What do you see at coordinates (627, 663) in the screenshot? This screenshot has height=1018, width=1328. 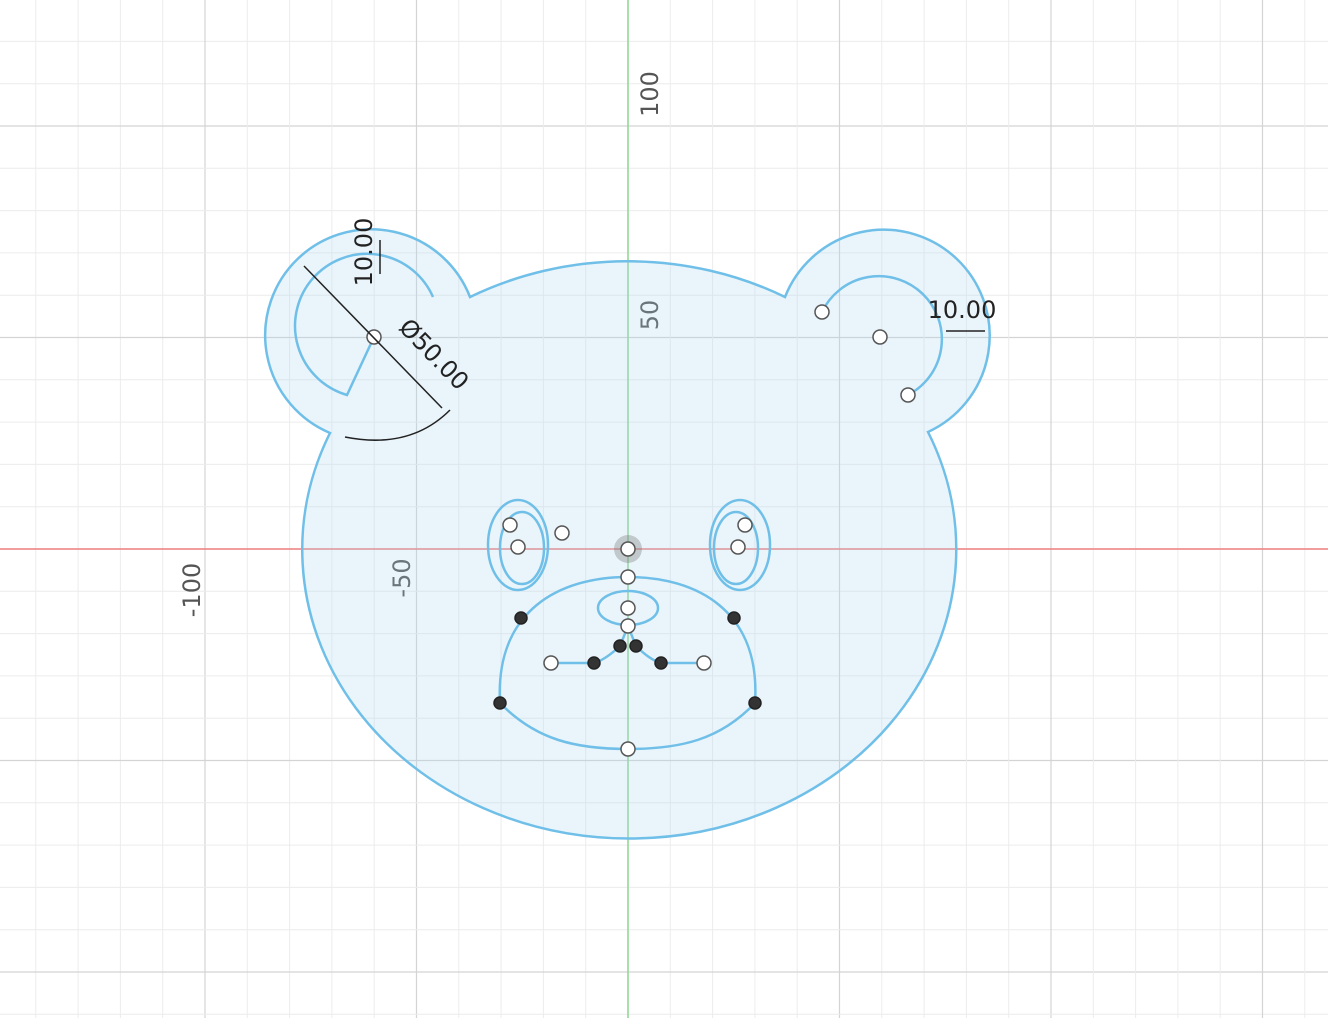 I see `muzzle` at bounding box center [627, 663].